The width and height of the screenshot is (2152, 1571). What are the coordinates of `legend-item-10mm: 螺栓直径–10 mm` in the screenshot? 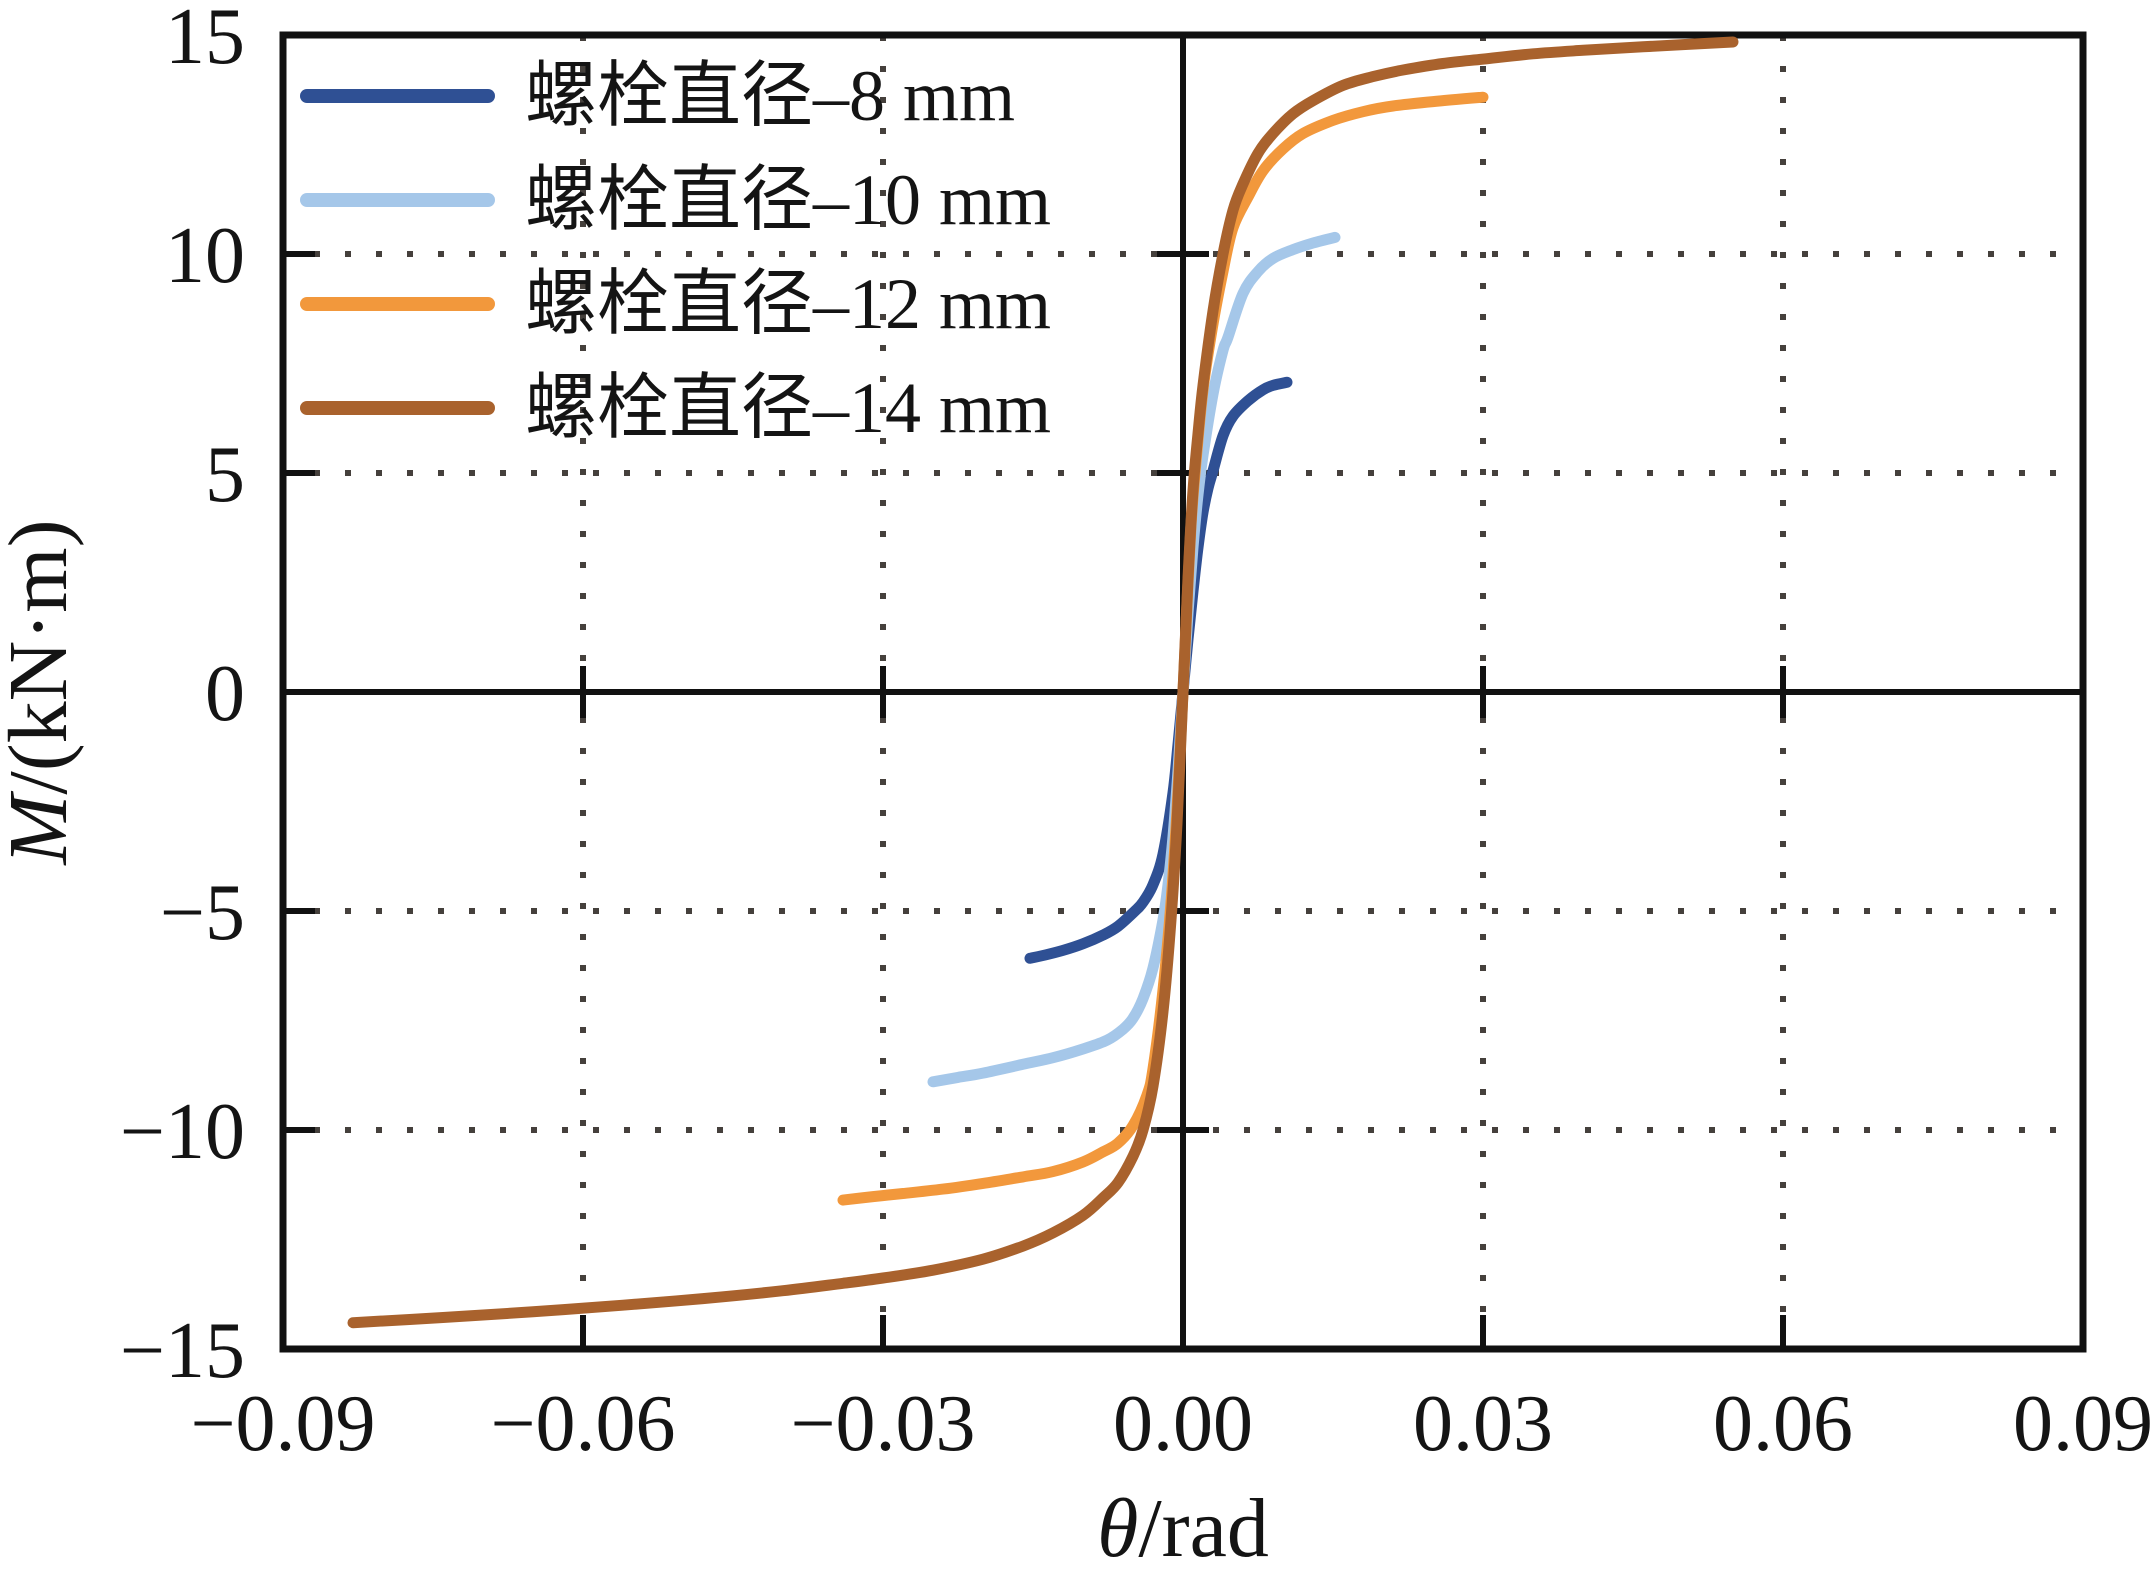 It's located at (675, 200).